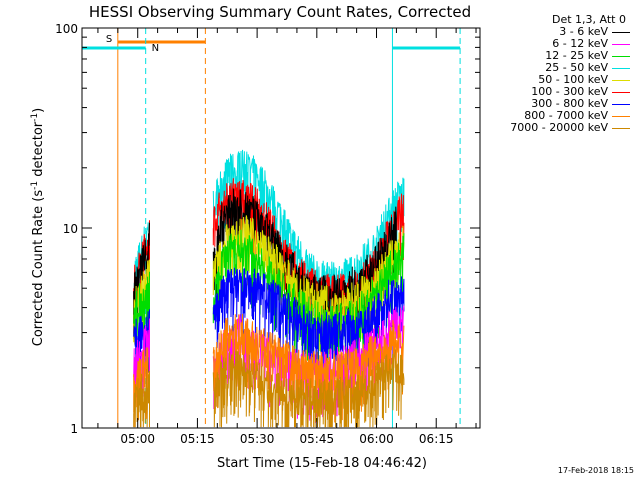 The height and width of the screenshot is (480, 640). I want to click on legend-item: 50 - 100 keV, so click(557, 80).